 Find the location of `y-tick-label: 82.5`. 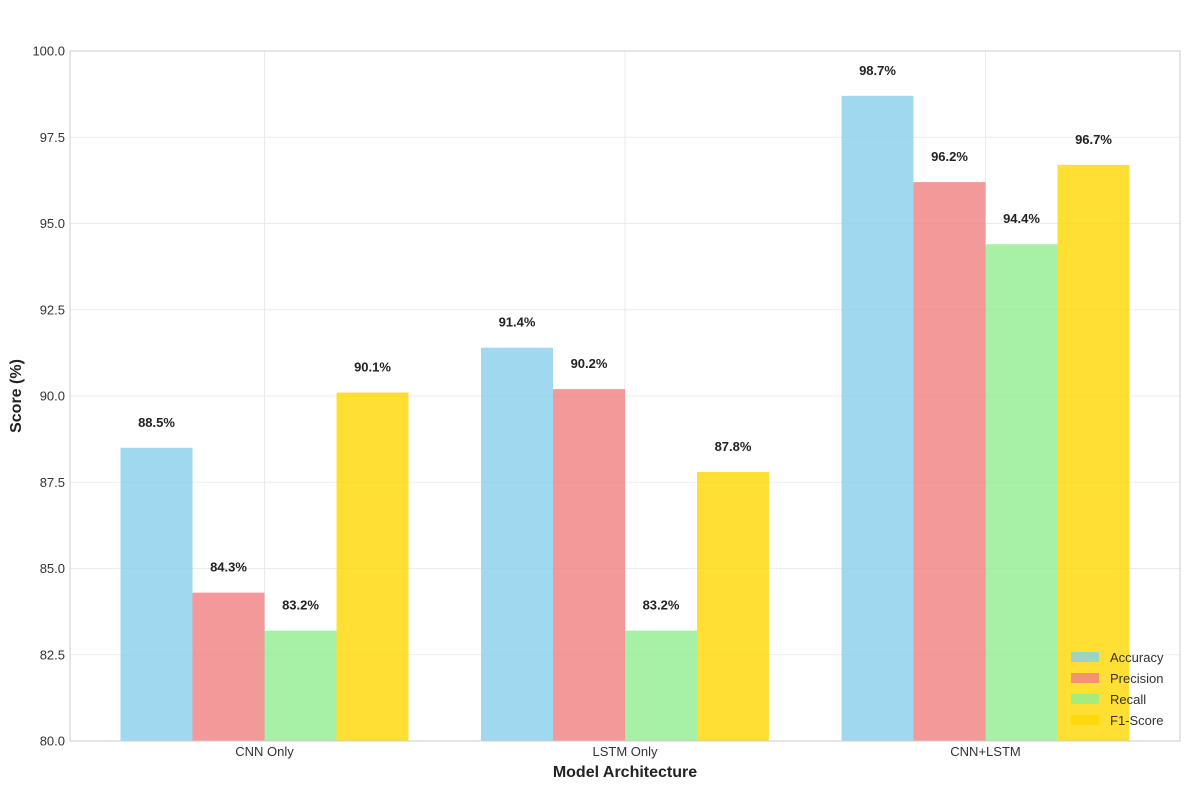

y-tick-label: 82.5 is located at coordinates (52, 654).